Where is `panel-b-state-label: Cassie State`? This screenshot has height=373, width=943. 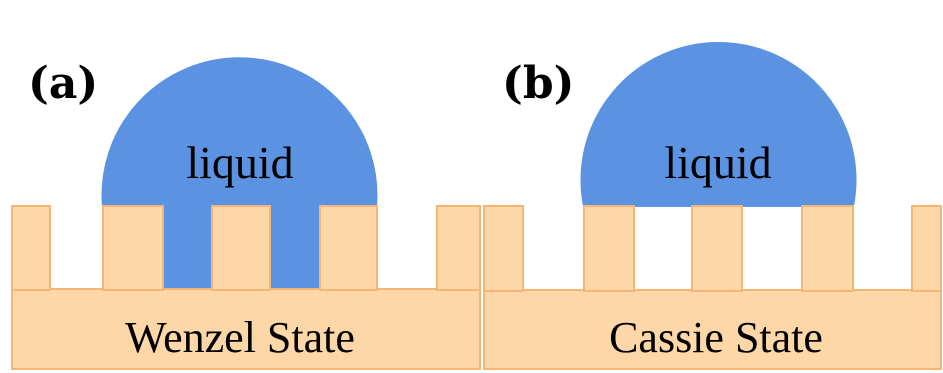 panel-b-state-label: Cassie State is located at coordinates (716, 337).